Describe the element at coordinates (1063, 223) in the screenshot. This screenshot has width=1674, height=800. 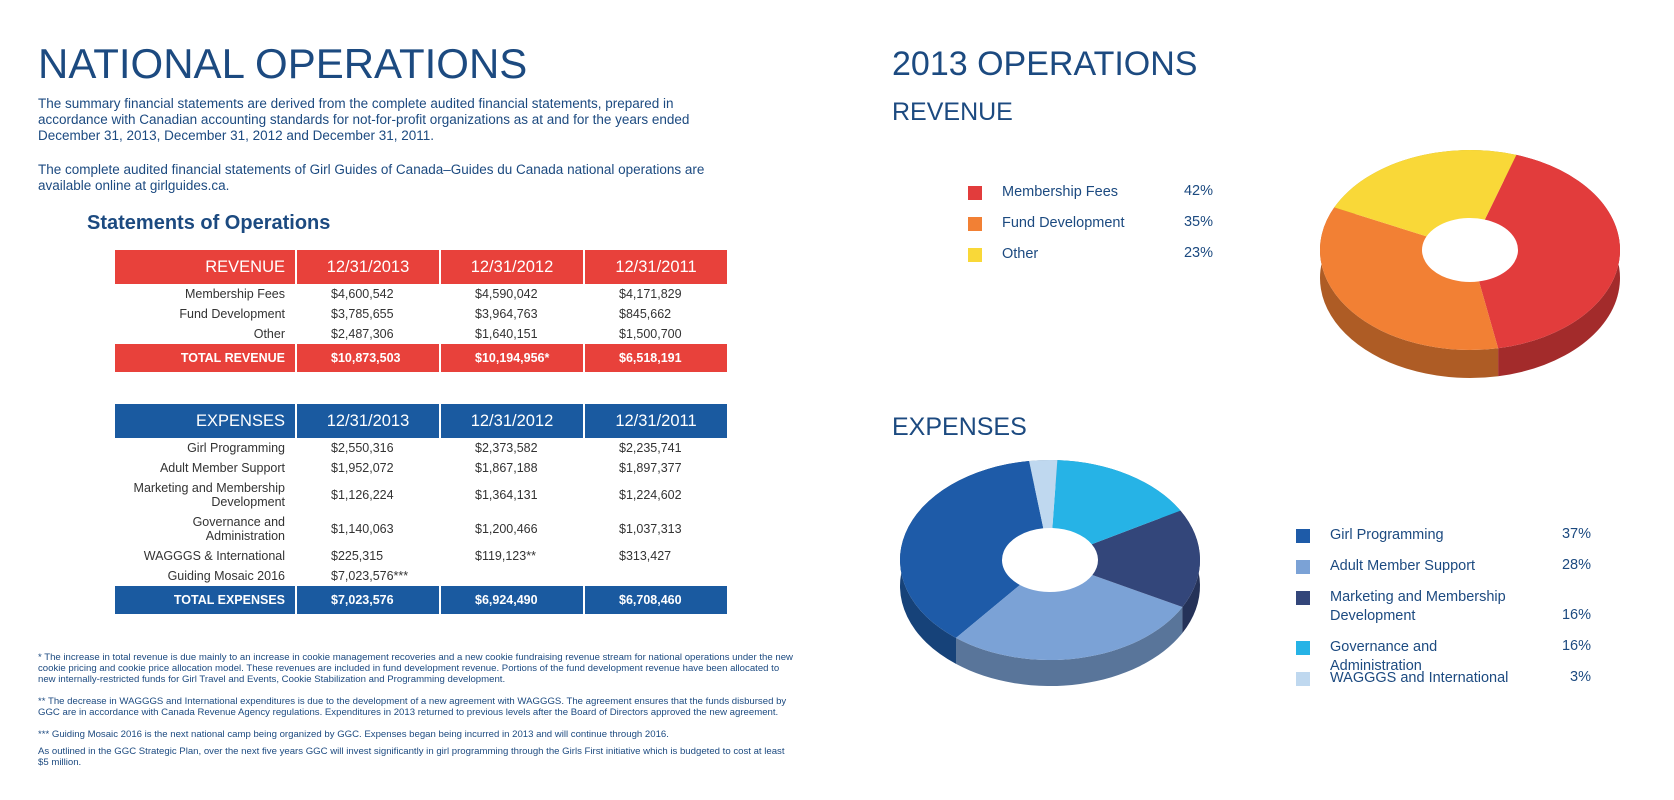
I see `legend-label: Fund Development` at that location.